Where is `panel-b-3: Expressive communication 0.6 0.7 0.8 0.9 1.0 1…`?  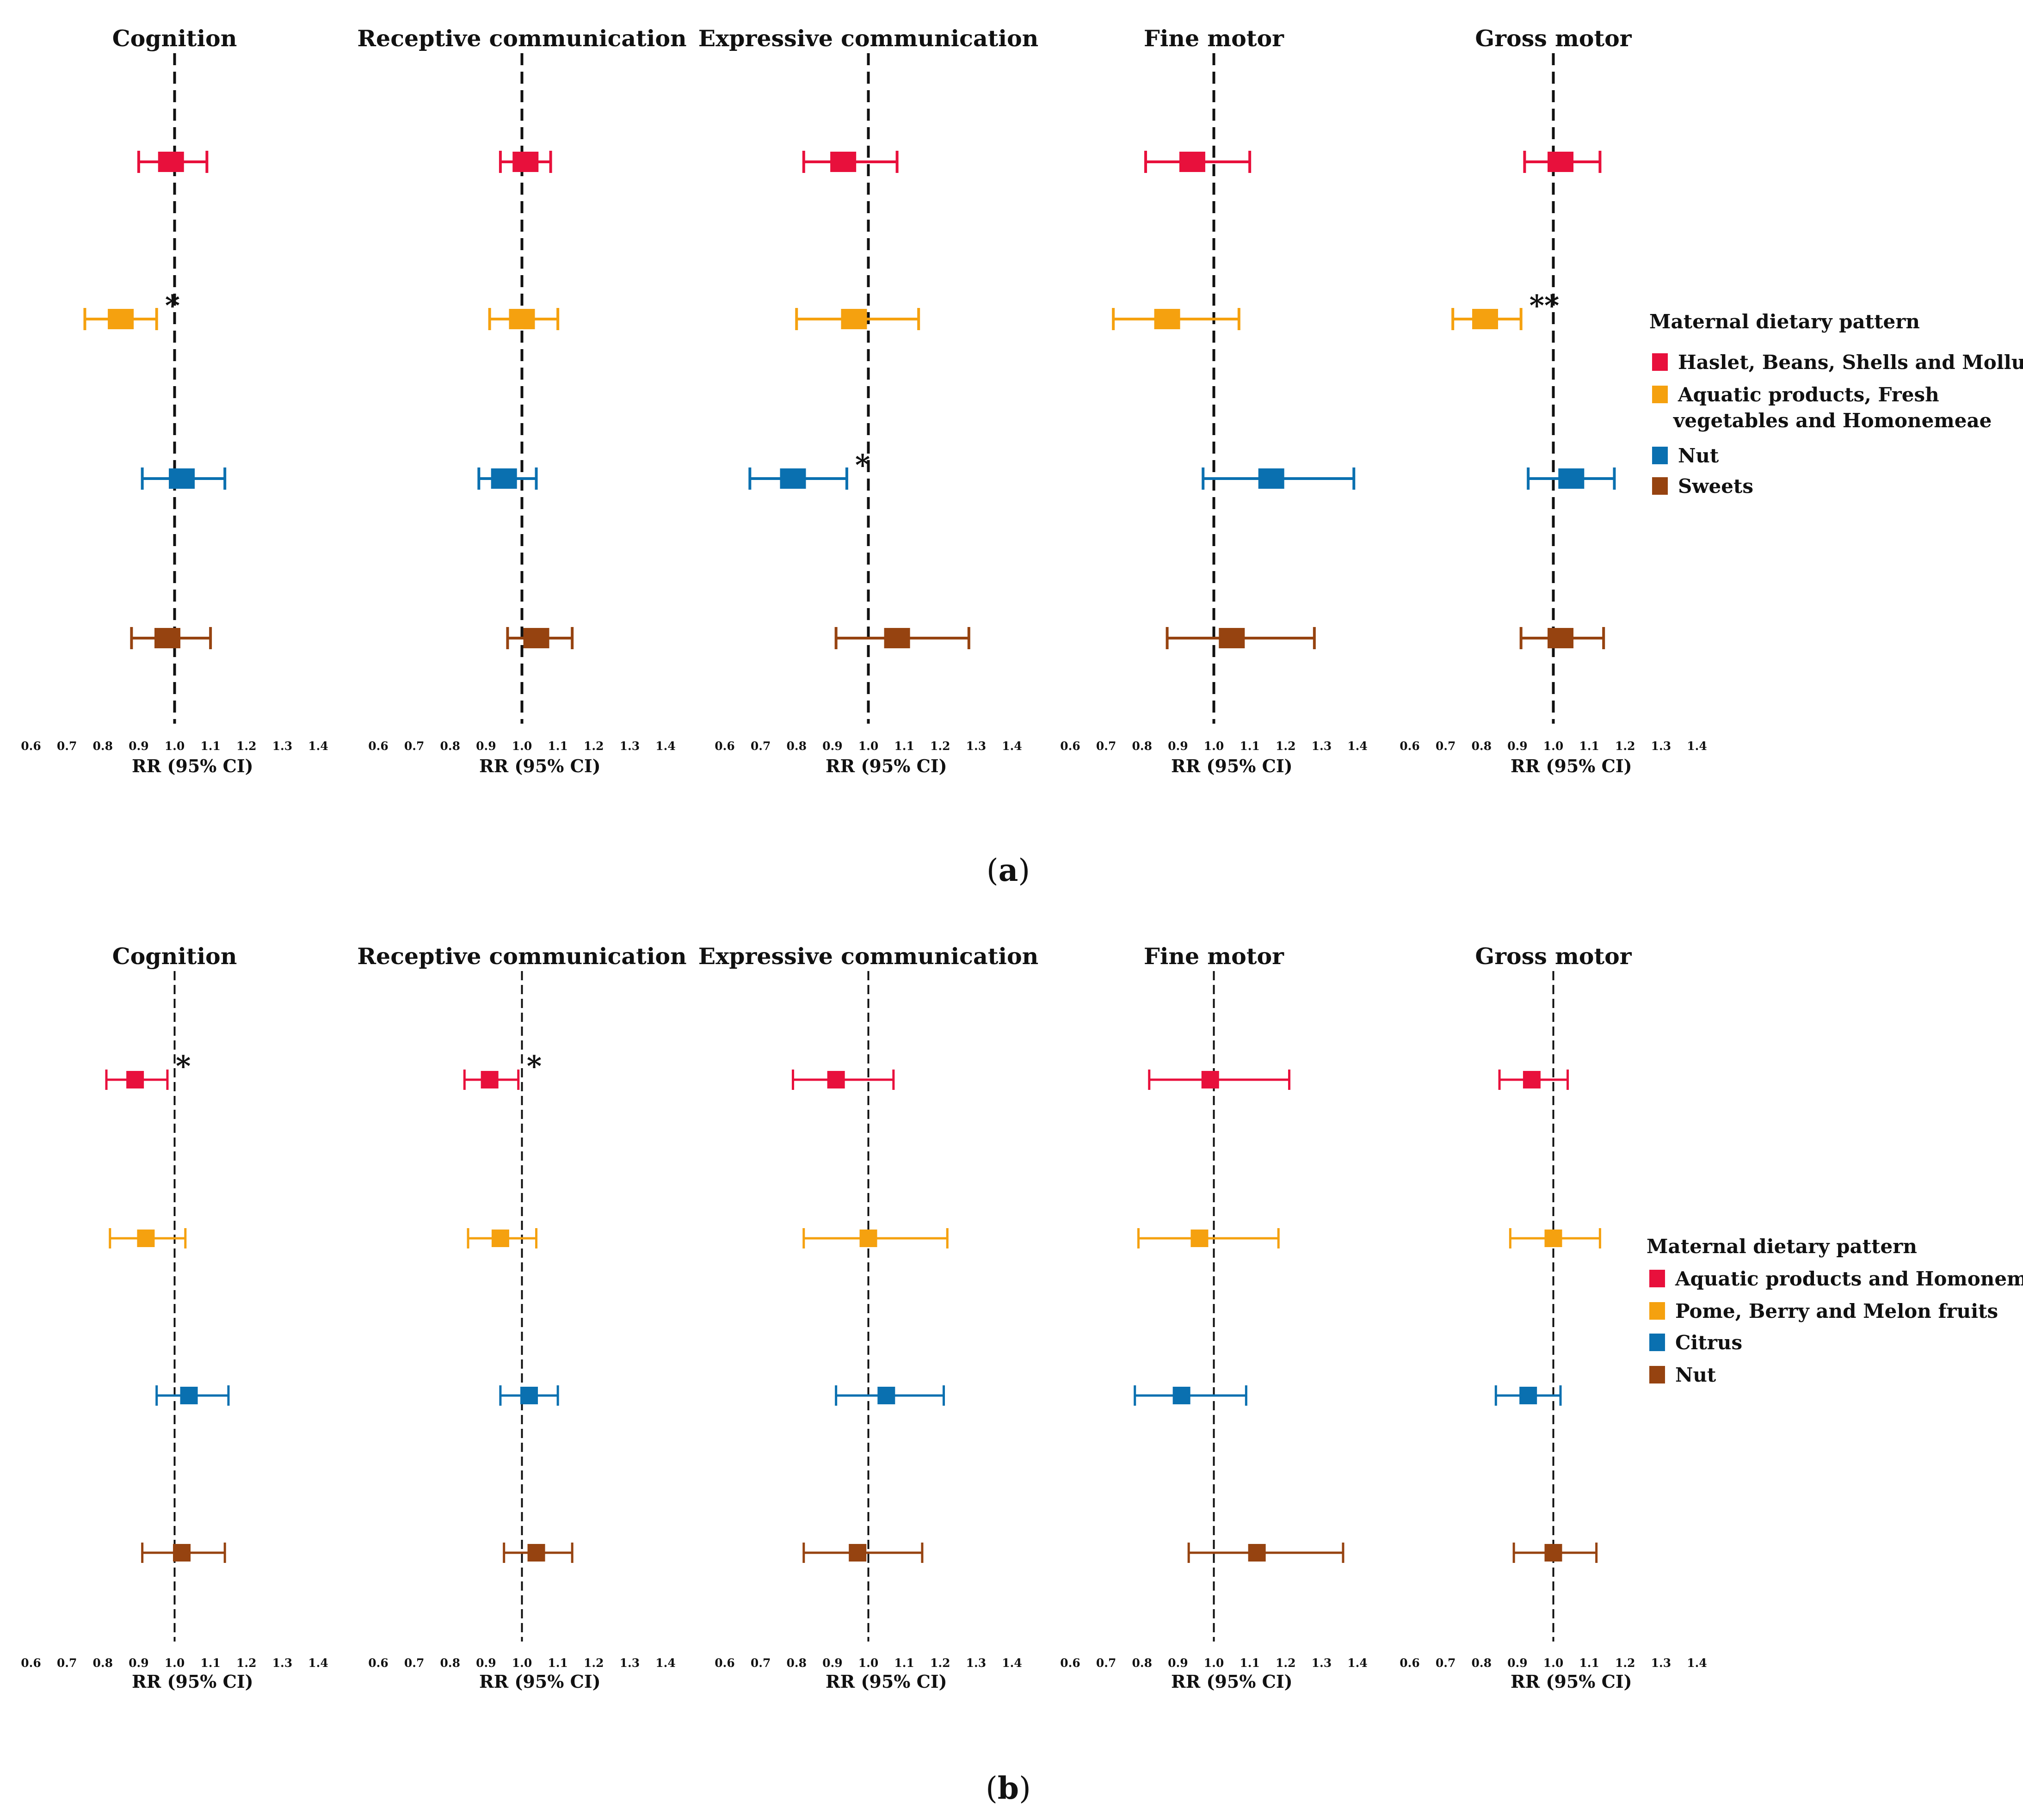
panel-b-3: Expressive communication 0.6 0.7 0.8 0.9 1.0 1… is located at coordinates (868, 1317).